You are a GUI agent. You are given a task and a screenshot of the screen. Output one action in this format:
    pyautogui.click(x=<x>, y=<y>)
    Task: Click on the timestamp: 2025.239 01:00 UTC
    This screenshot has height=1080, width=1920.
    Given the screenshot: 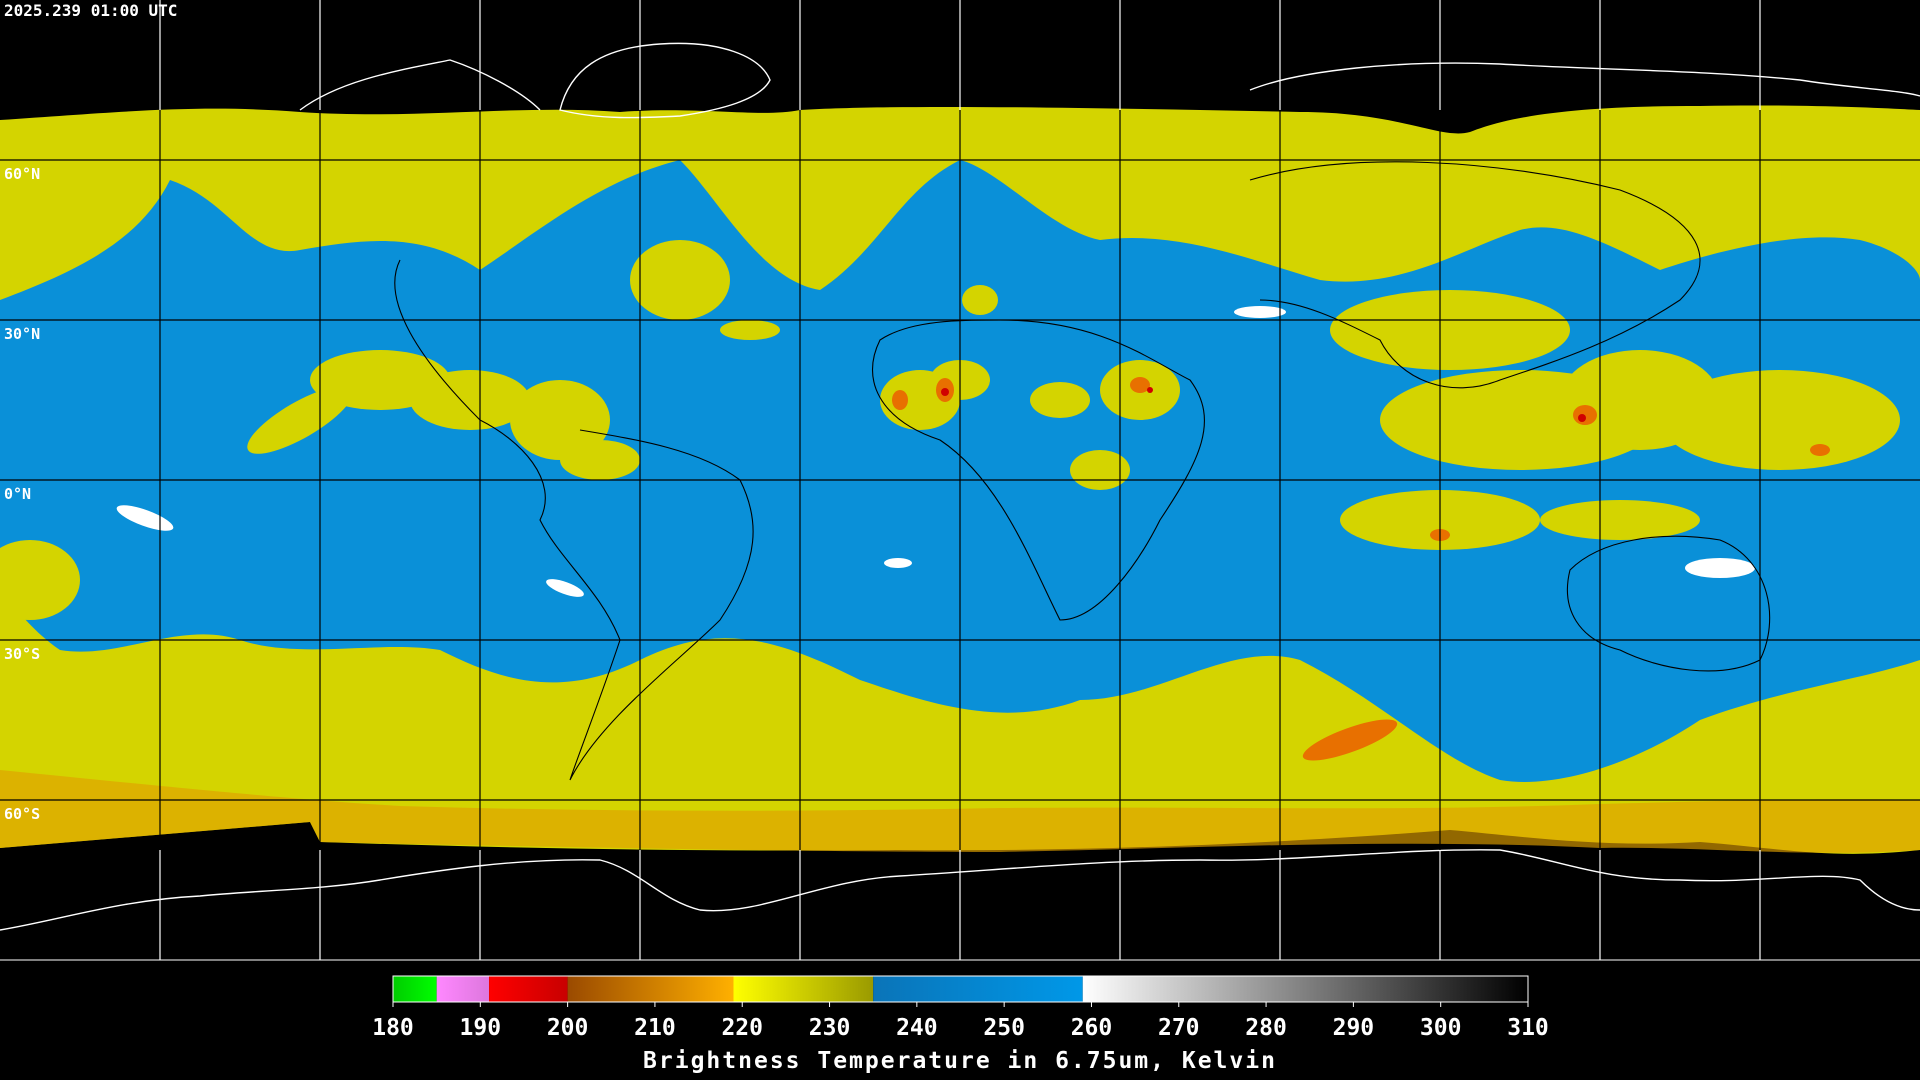 What is the action you would take?
    pyautogui.click(x=90, y=10)
    